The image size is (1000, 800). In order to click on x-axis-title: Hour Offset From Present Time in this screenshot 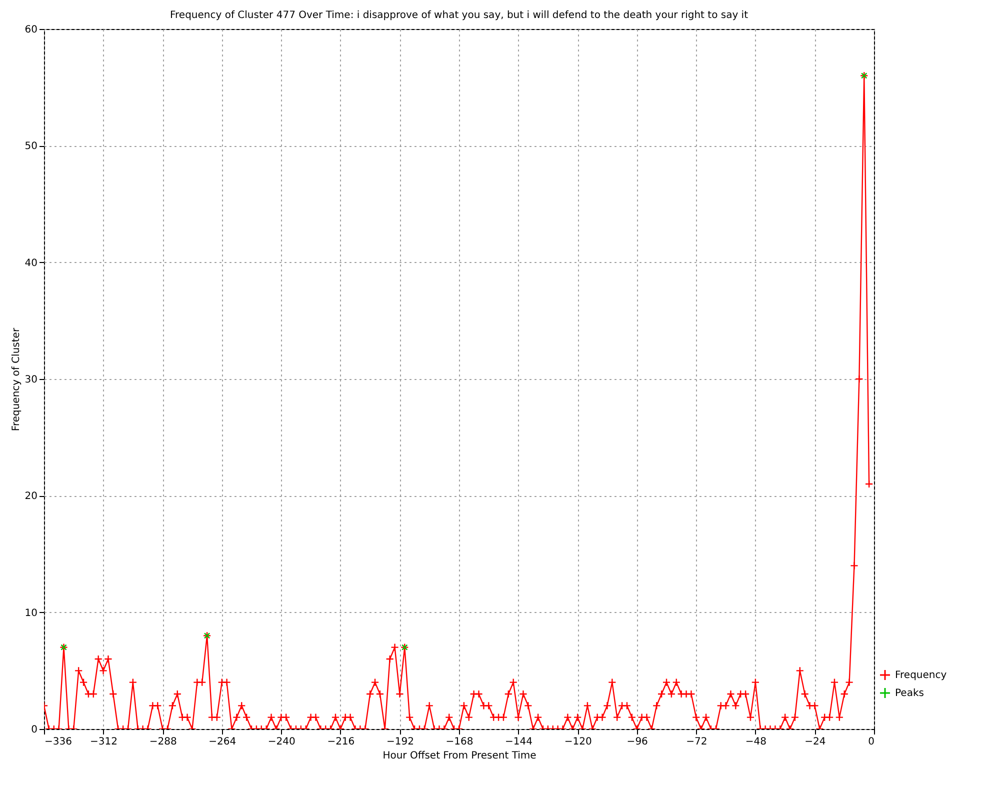, I will do `click(459, 756)`.